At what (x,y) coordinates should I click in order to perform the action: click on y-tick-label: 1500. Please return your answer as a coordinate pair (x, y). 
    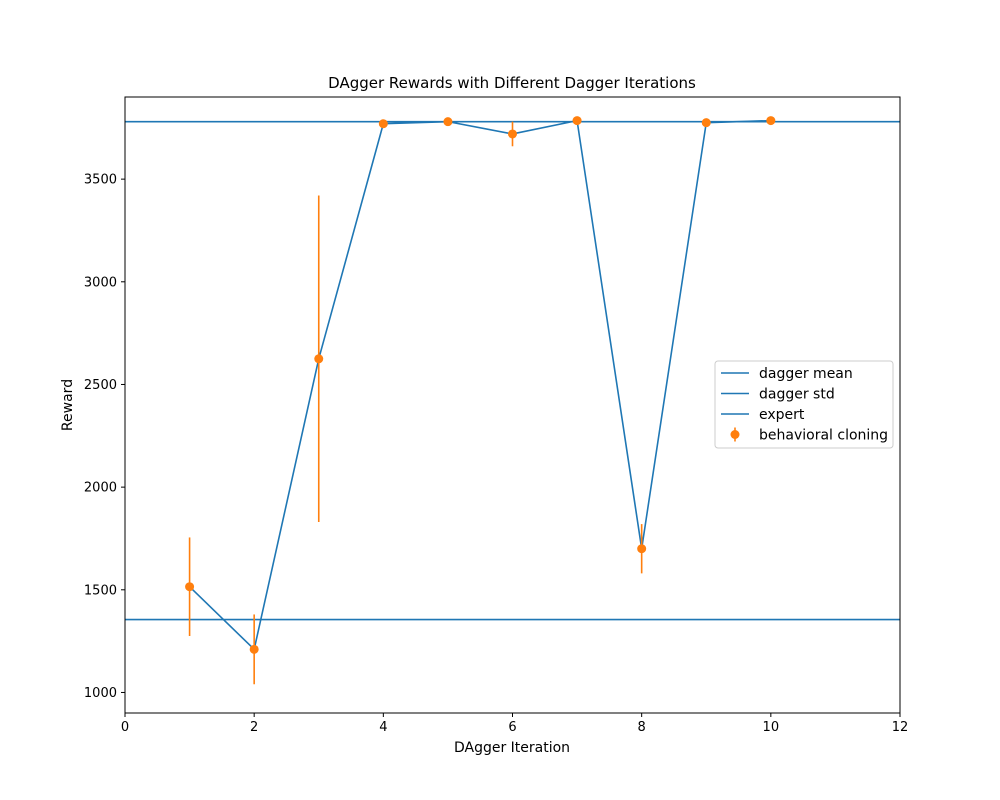
    Looking at the image, I should click on (100, 590).